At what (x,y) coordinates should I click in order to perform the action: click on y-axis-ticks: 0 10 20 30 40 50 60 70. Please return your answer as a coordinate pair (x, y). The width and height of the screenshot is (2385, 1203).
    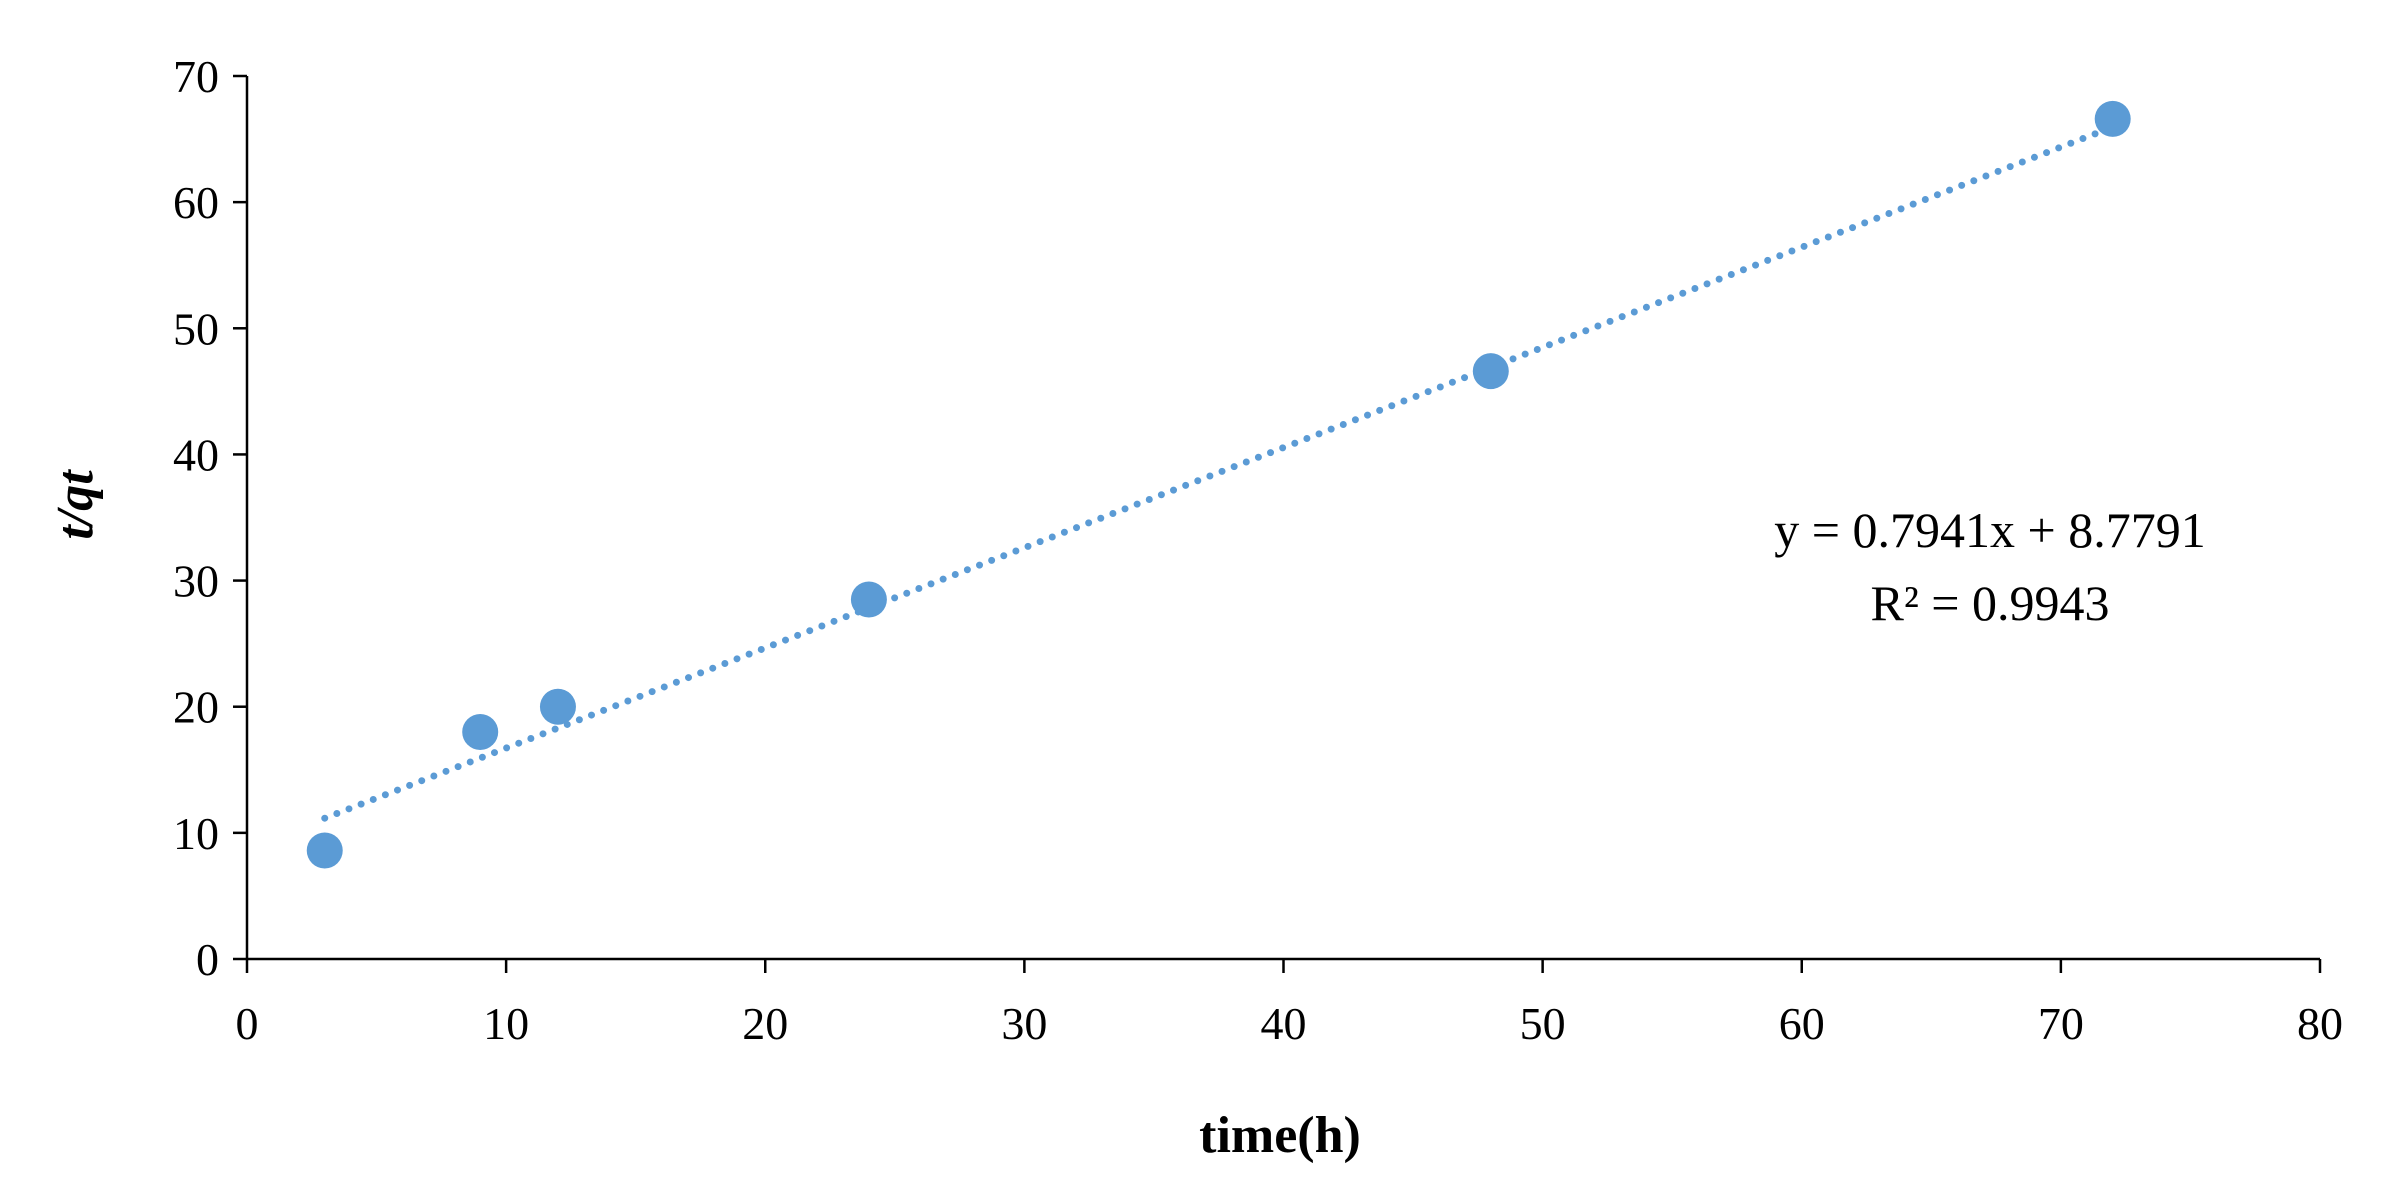
    Looking at the image, I should click on (210, 518).